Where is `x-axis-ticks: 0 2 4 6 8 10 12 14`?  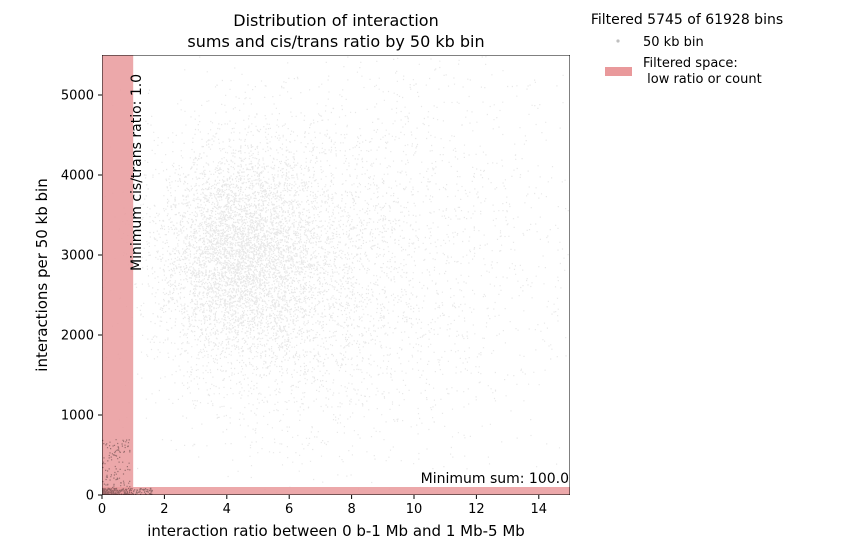
x-axis-ticks: 0 2 4 6 8 10 12 14 is located at coordinates (322, 506).